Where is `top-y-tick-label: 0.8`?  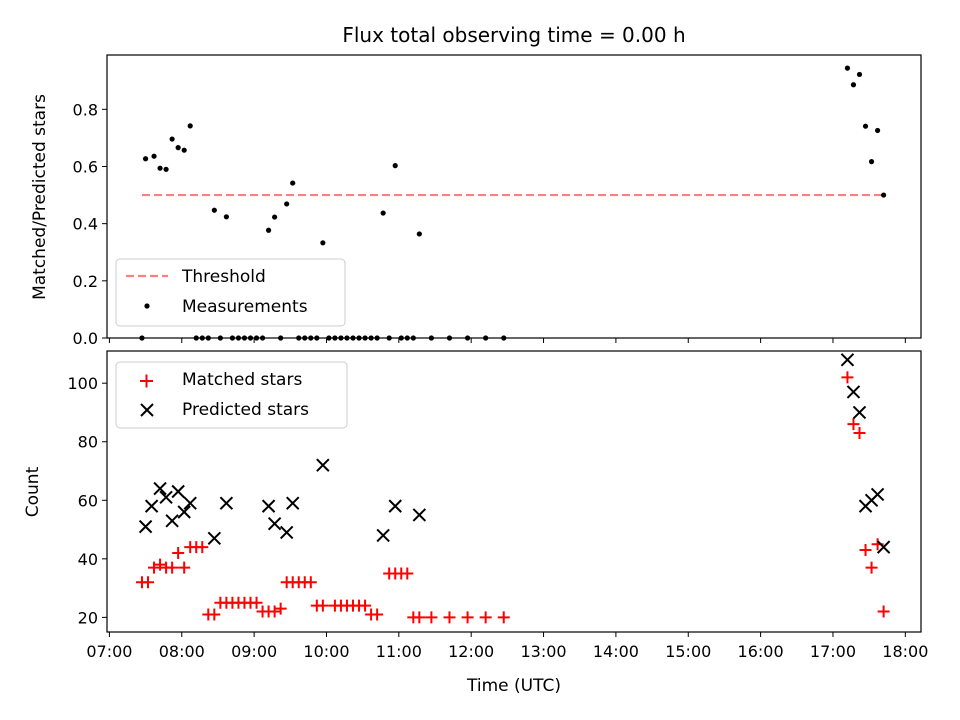
top-y-tick-label: 0.8 is located at coordinates (85, 109).